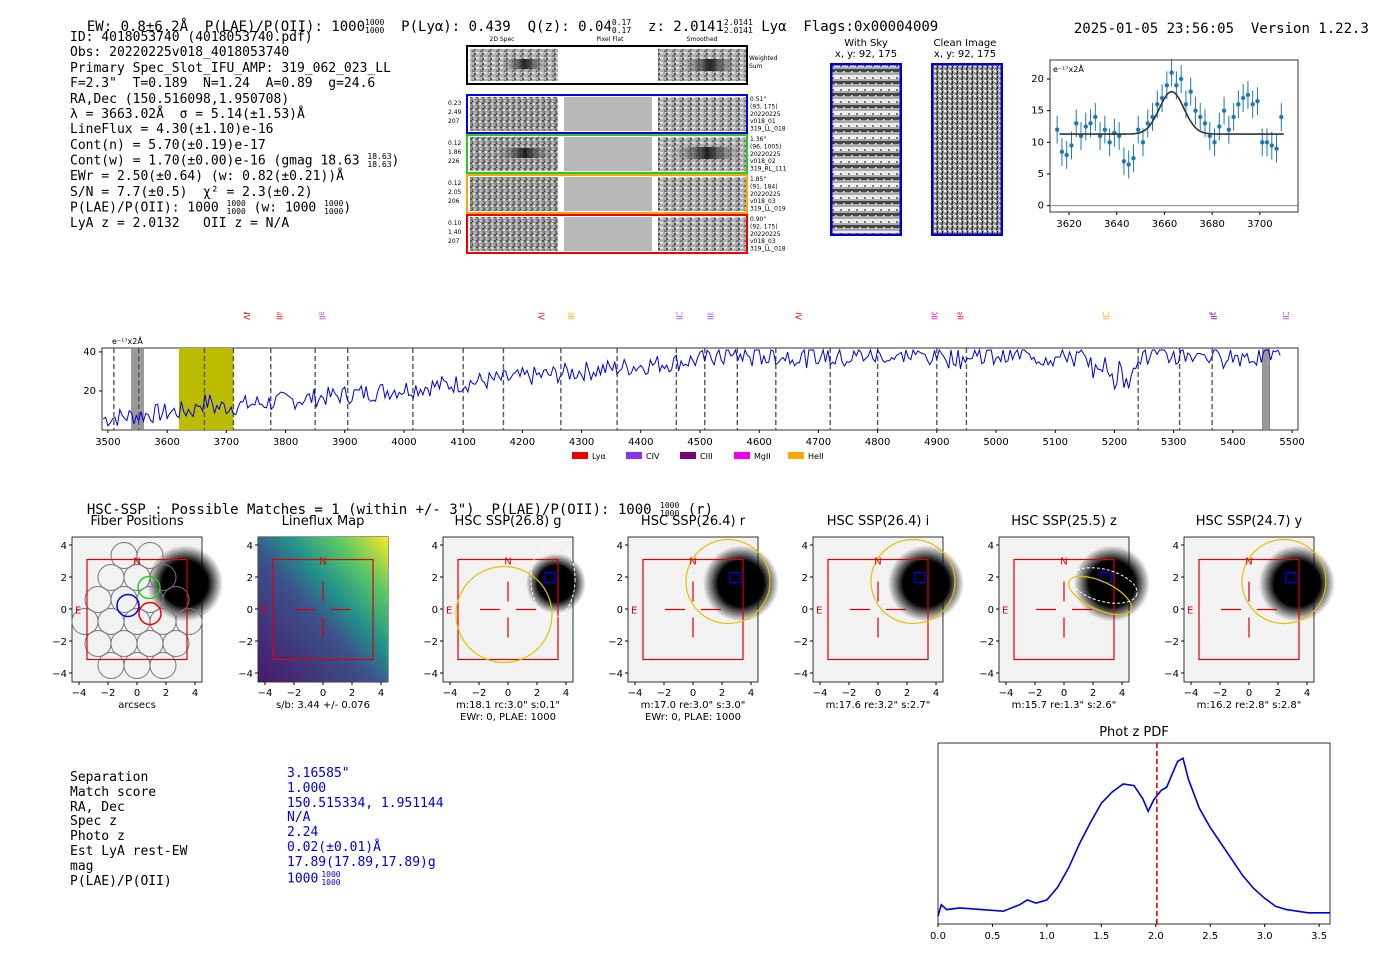 The image size is (1400, 953). I want to click on x-tick-label: 2.0, so click(1156, 936).